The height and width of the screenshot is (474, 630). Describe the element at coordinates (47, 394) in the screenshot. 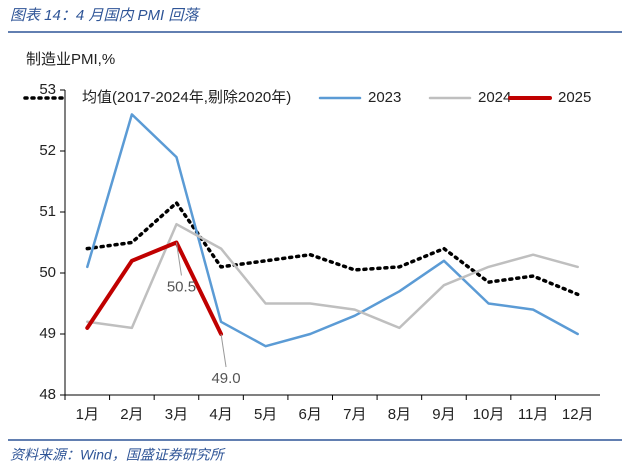

I see `y-tick-label: 48` at that location.